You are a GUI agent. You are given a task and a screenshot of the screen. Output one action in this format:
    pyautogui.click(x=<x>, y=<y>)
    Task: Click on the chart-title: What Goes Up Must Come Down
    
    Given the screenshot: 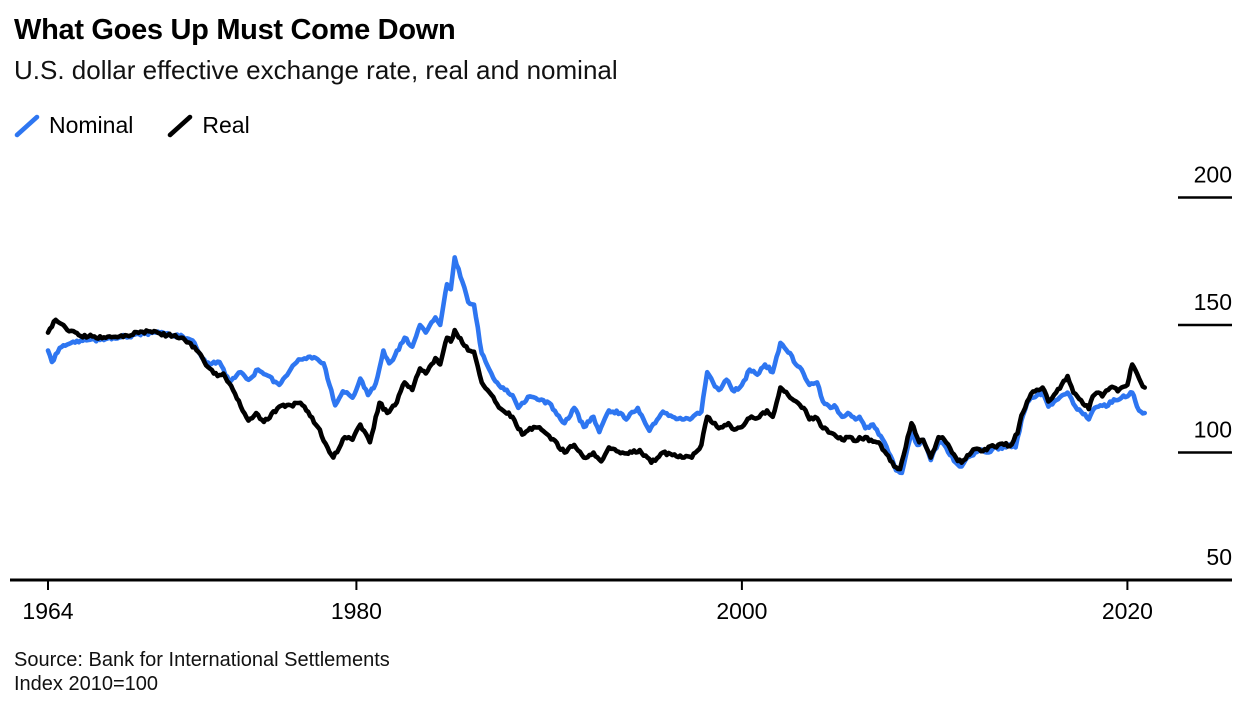 What is the action you would take?
    pyautogui.click(x=235, y=30)
    